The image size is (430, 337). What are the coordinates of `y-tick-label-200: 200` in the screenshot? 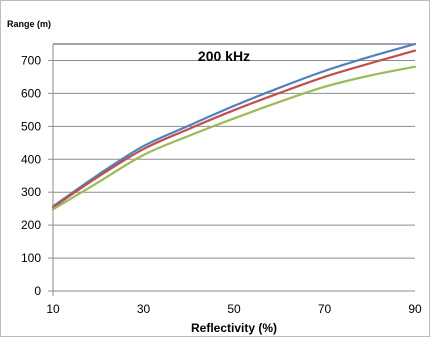 It's located at (31, 225).